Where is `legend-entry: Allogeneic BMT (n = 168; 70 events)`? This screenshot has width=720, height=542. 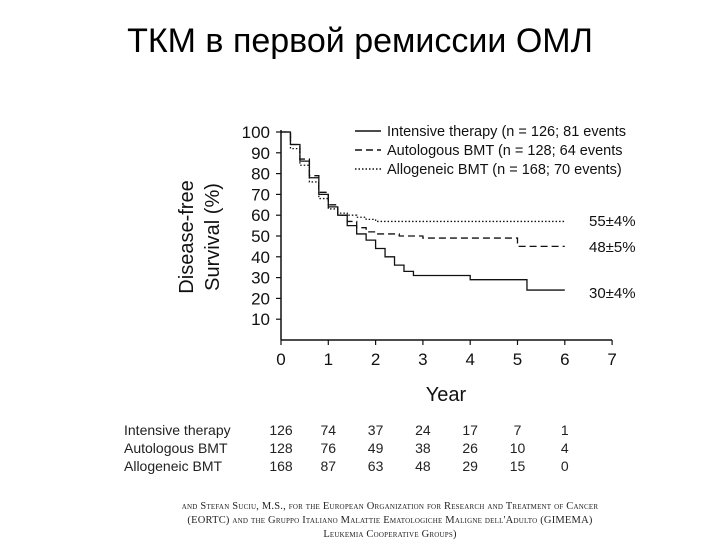
legend-entry: Allogeneic BMT (n = 168; 70 events) is located at coordinates (504, 170).